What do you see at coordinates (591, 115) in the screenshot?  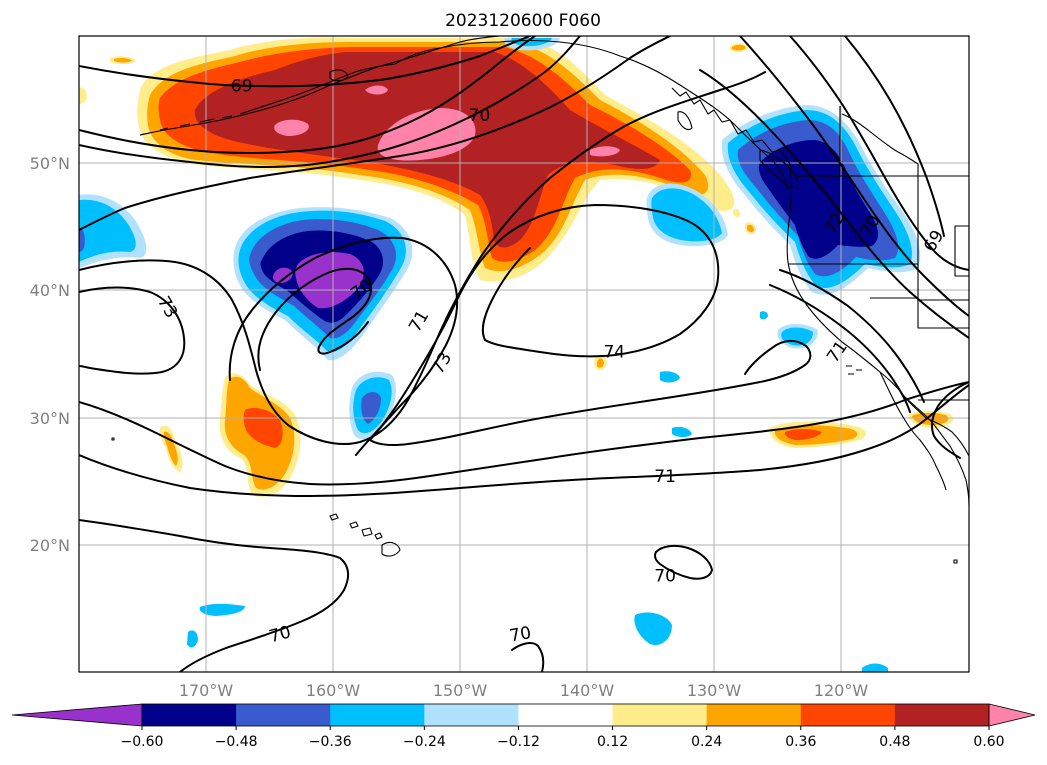 I see `coastline-gulf-of-alaska` at bounding box center [591, 115].